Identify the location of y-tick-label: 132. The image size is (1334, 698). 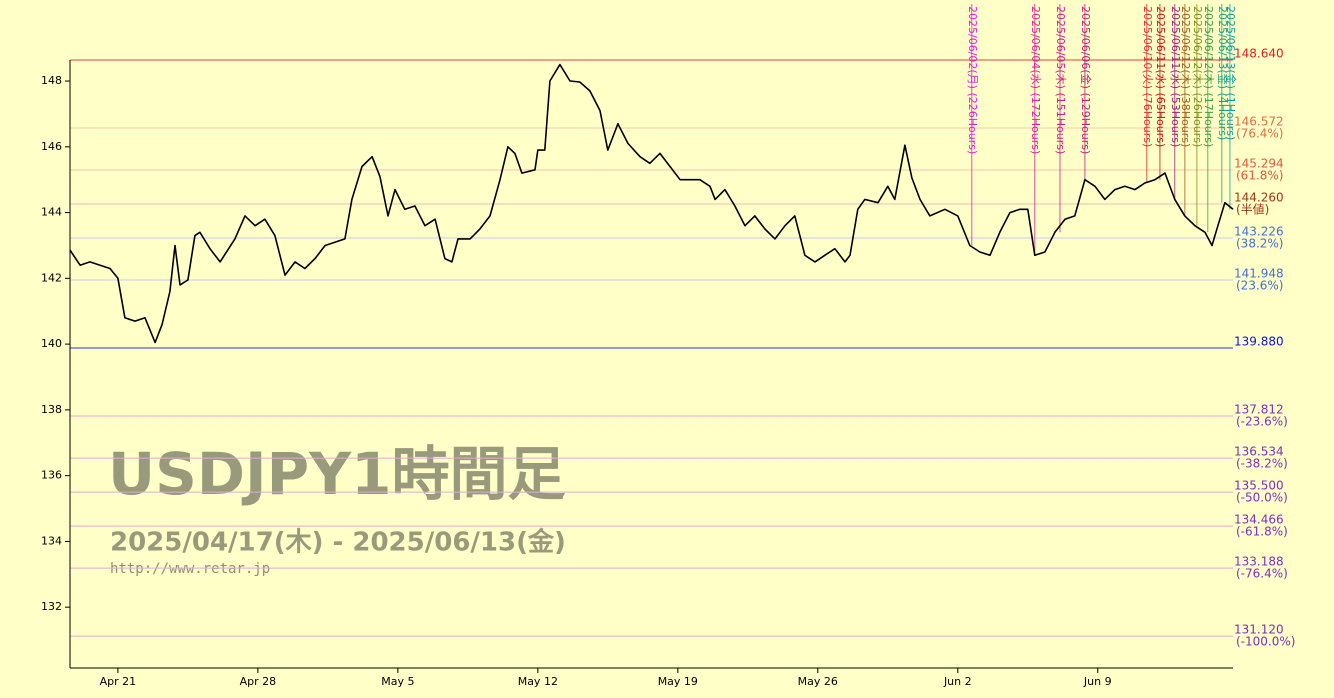
(51, 606).